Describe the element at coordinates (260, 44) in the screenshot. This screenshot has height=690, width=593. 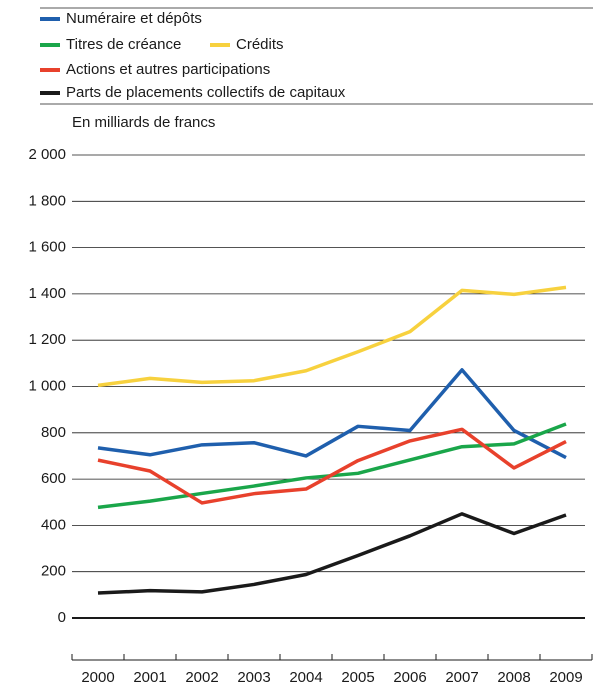
I see `legend-label: Crédits` at that location.